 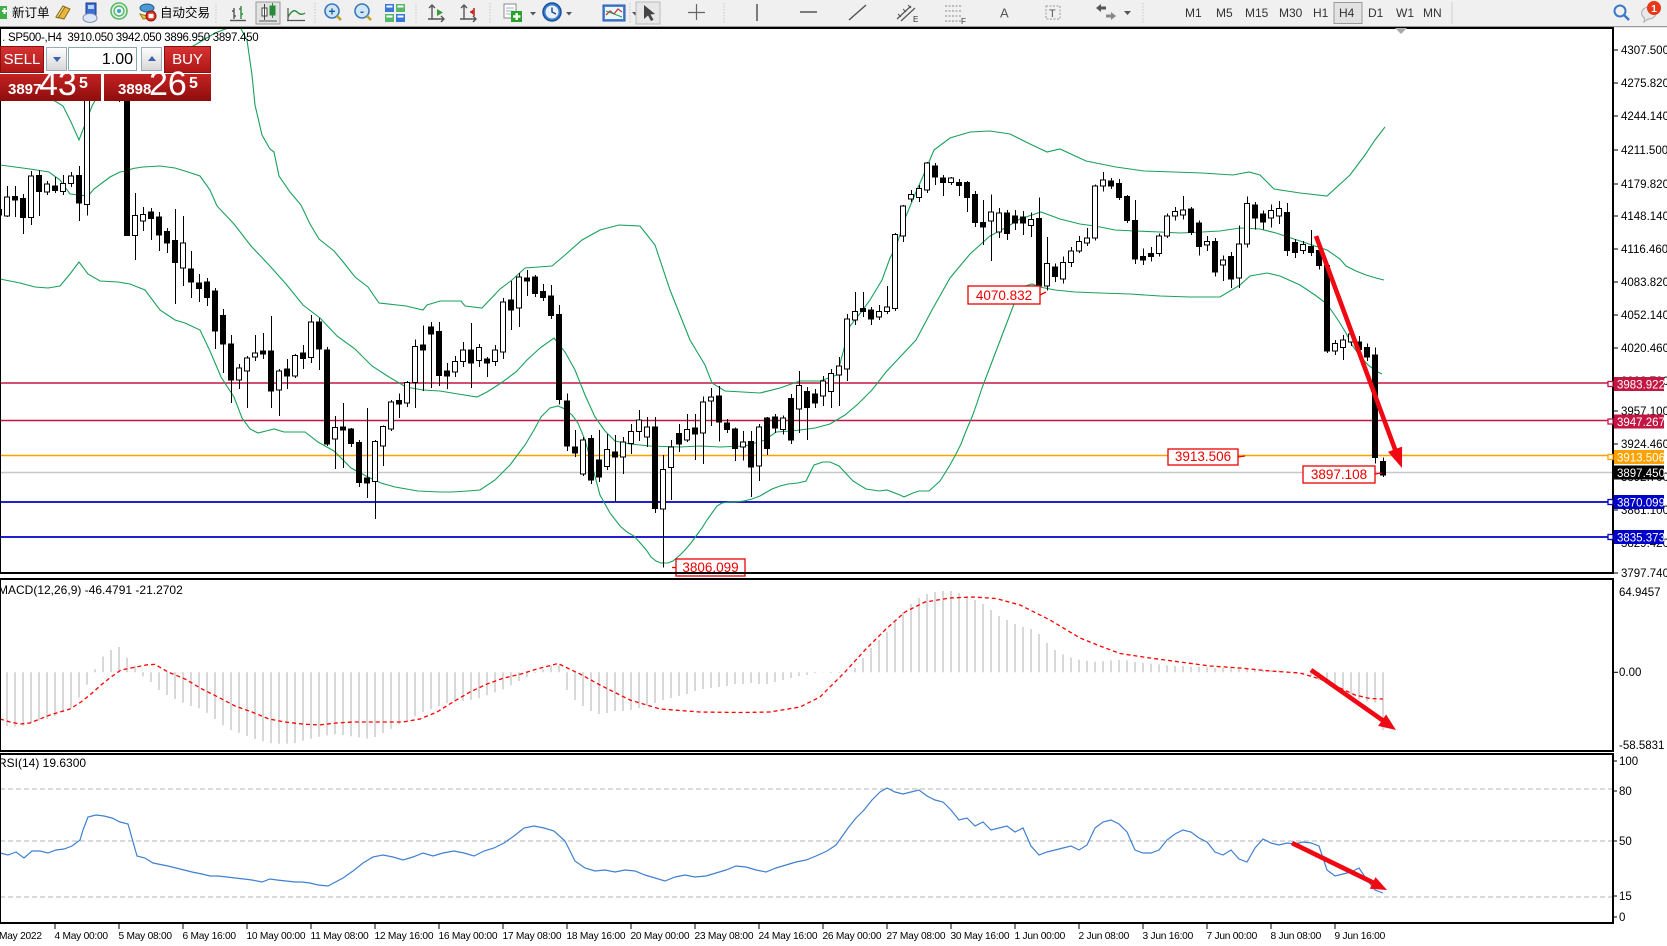 What do you see at coordinates (31, 12) in the screenshot?
I see `svg-text: 新订单` at bounding box center [31, 12].